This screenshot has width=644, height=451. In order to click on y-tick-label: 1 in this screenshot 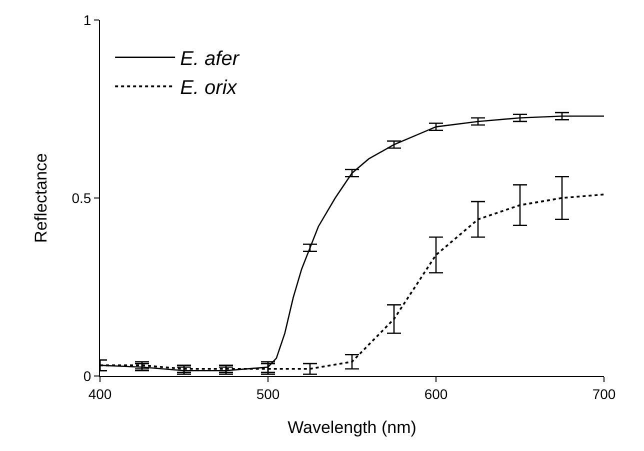, I will do `click(87, 20)`.